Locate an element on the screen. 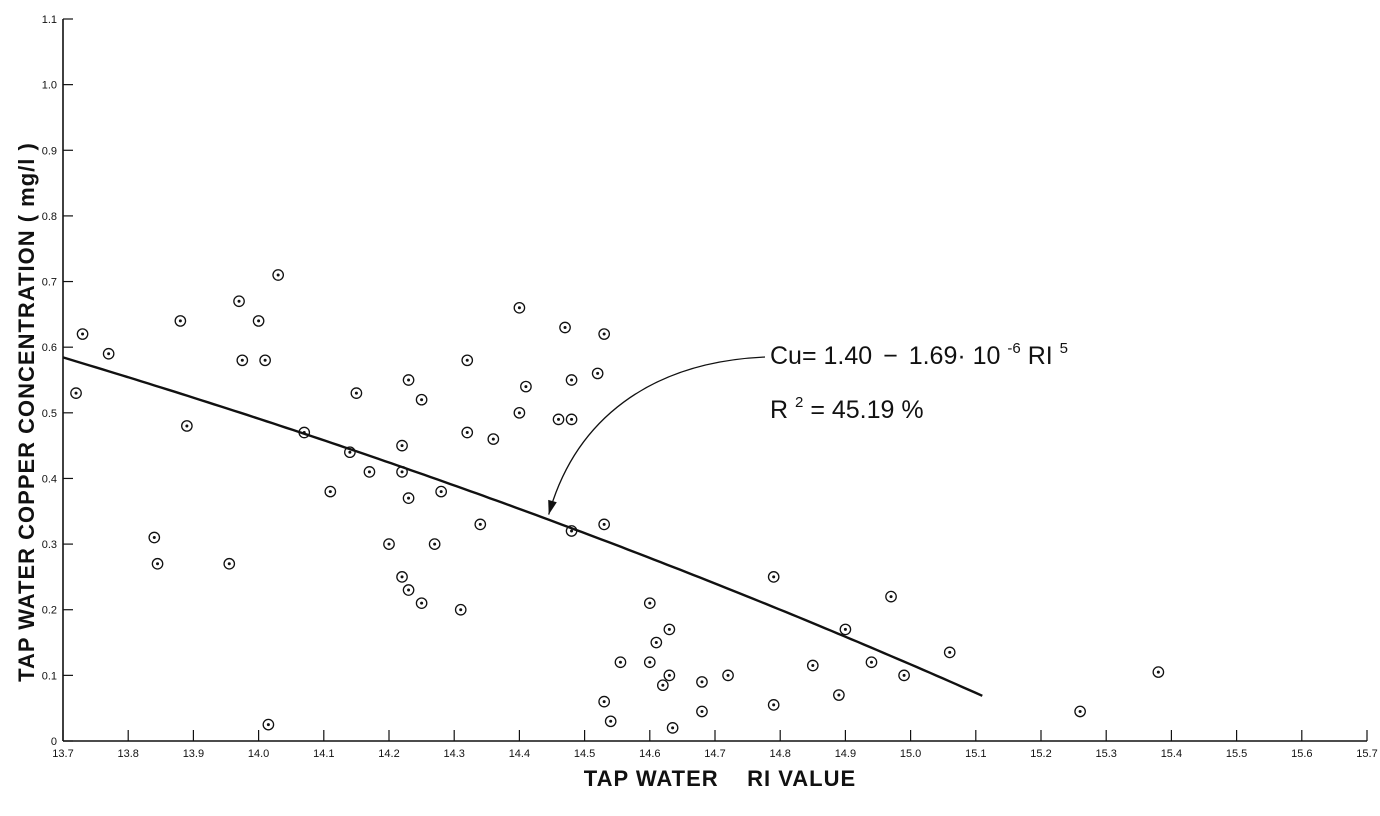 The width and height of the screenshot is (1380, 816). y-tick-label: 0.8 is located at coordinates (49, 217).